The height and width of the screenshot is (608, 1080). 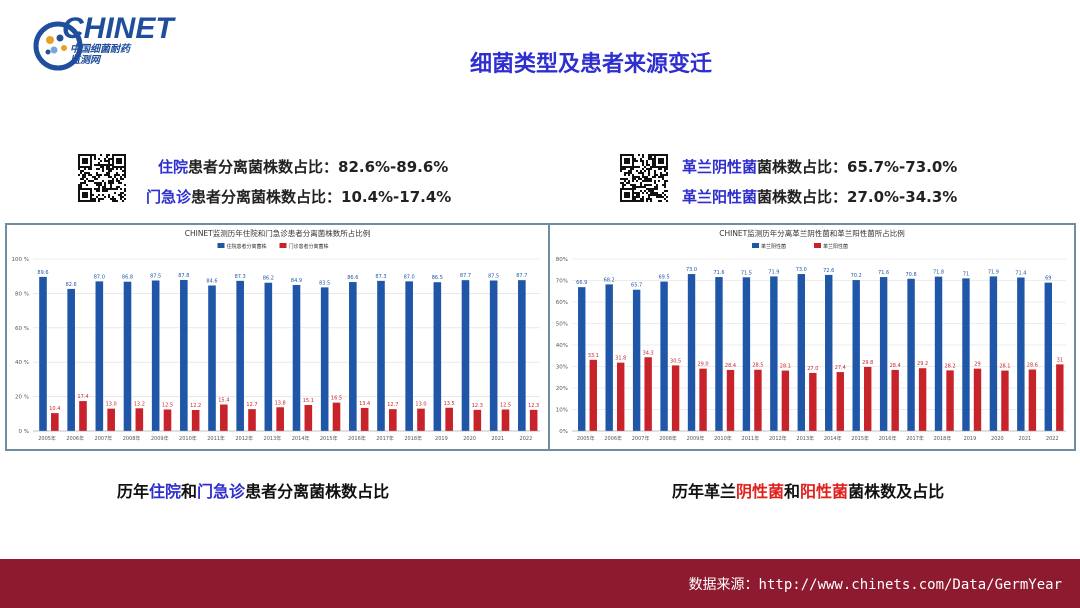 I want to click on data-label: 29, so click(x=977, y=365).